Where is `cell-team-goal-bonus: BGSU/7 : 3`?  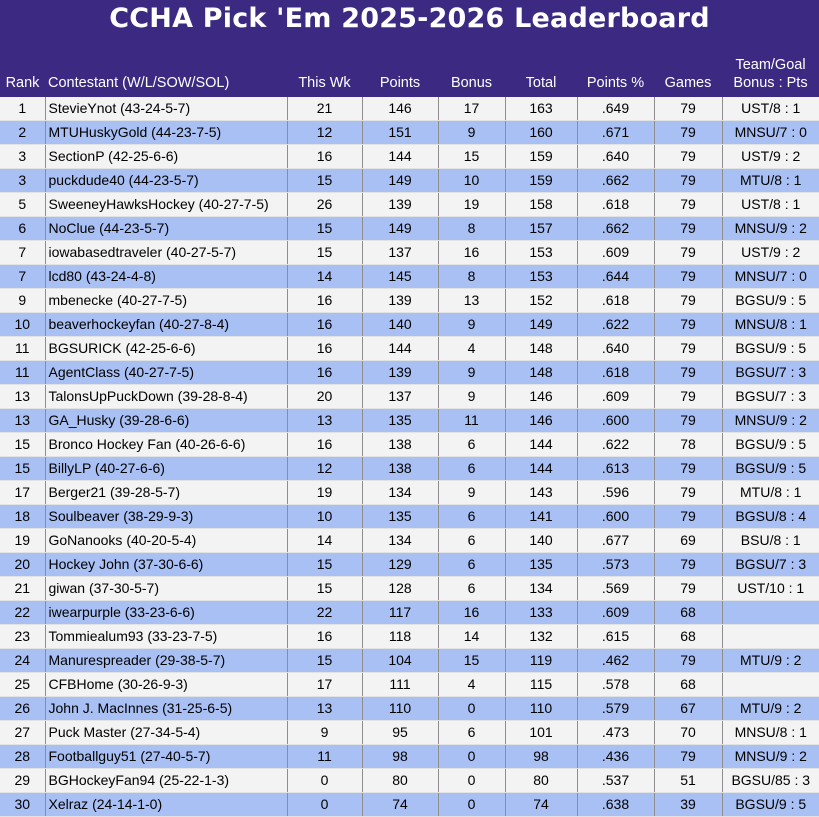
cell-team-goal-bonus: BGSU/7 : 3 is located at coordinates (770, 564).